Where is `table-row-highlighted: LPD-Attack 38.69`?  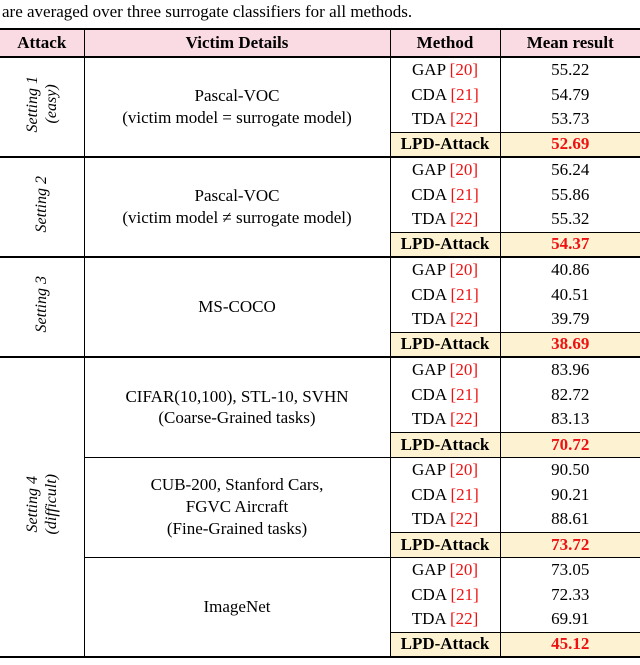
table-row-highlighted: LPD-Attack 38.69 is located at coordinates (320, 344).